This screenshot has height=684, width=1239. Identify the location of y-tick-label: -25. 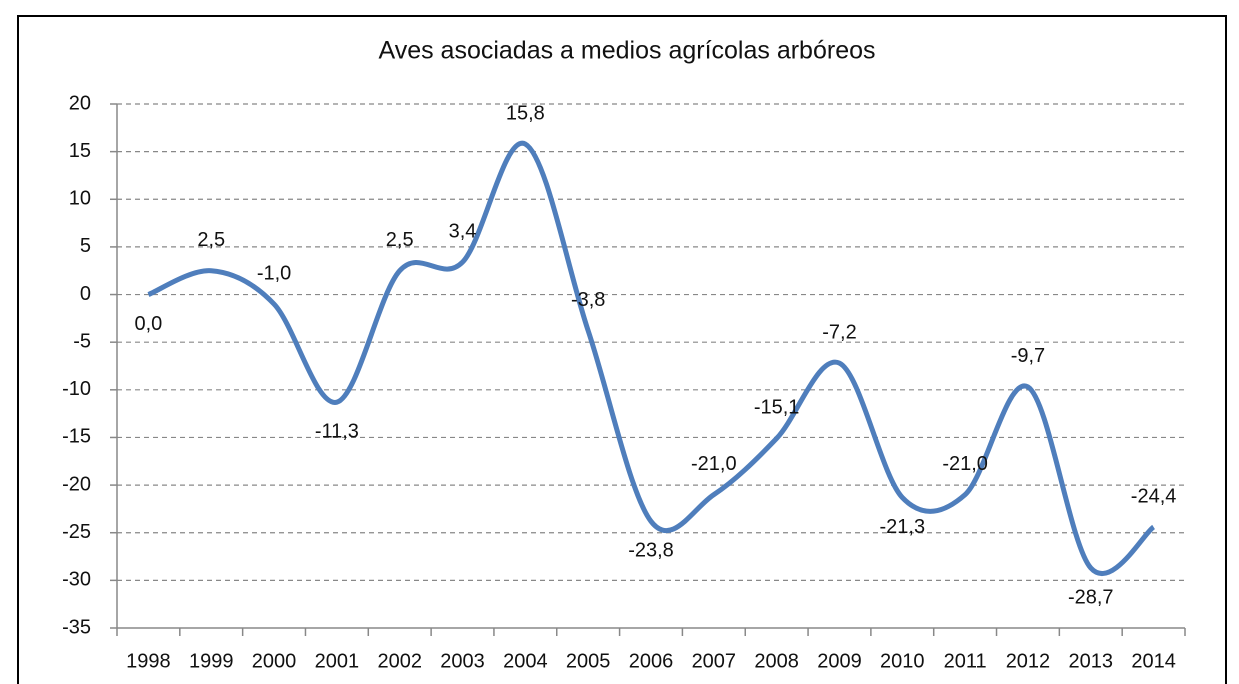
(76, 532).